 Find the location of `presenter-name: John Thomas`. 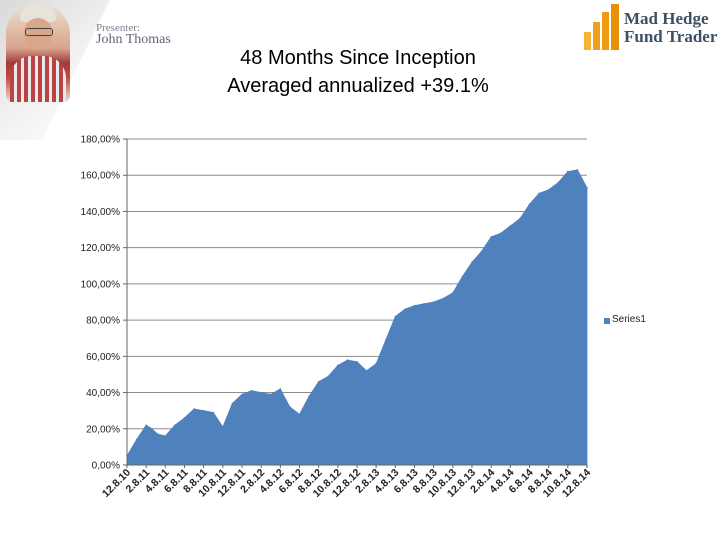

presenter-name: John Thomas is located at coordinates (133, 39).